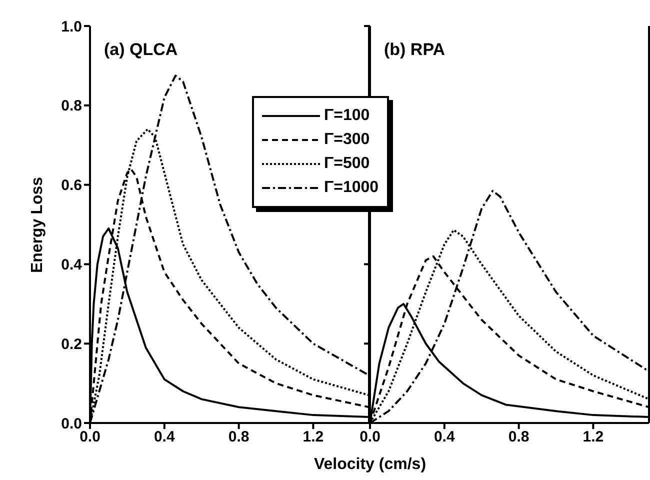  I want to click on y-axis-title: Energy Loss, so click(38, 224).